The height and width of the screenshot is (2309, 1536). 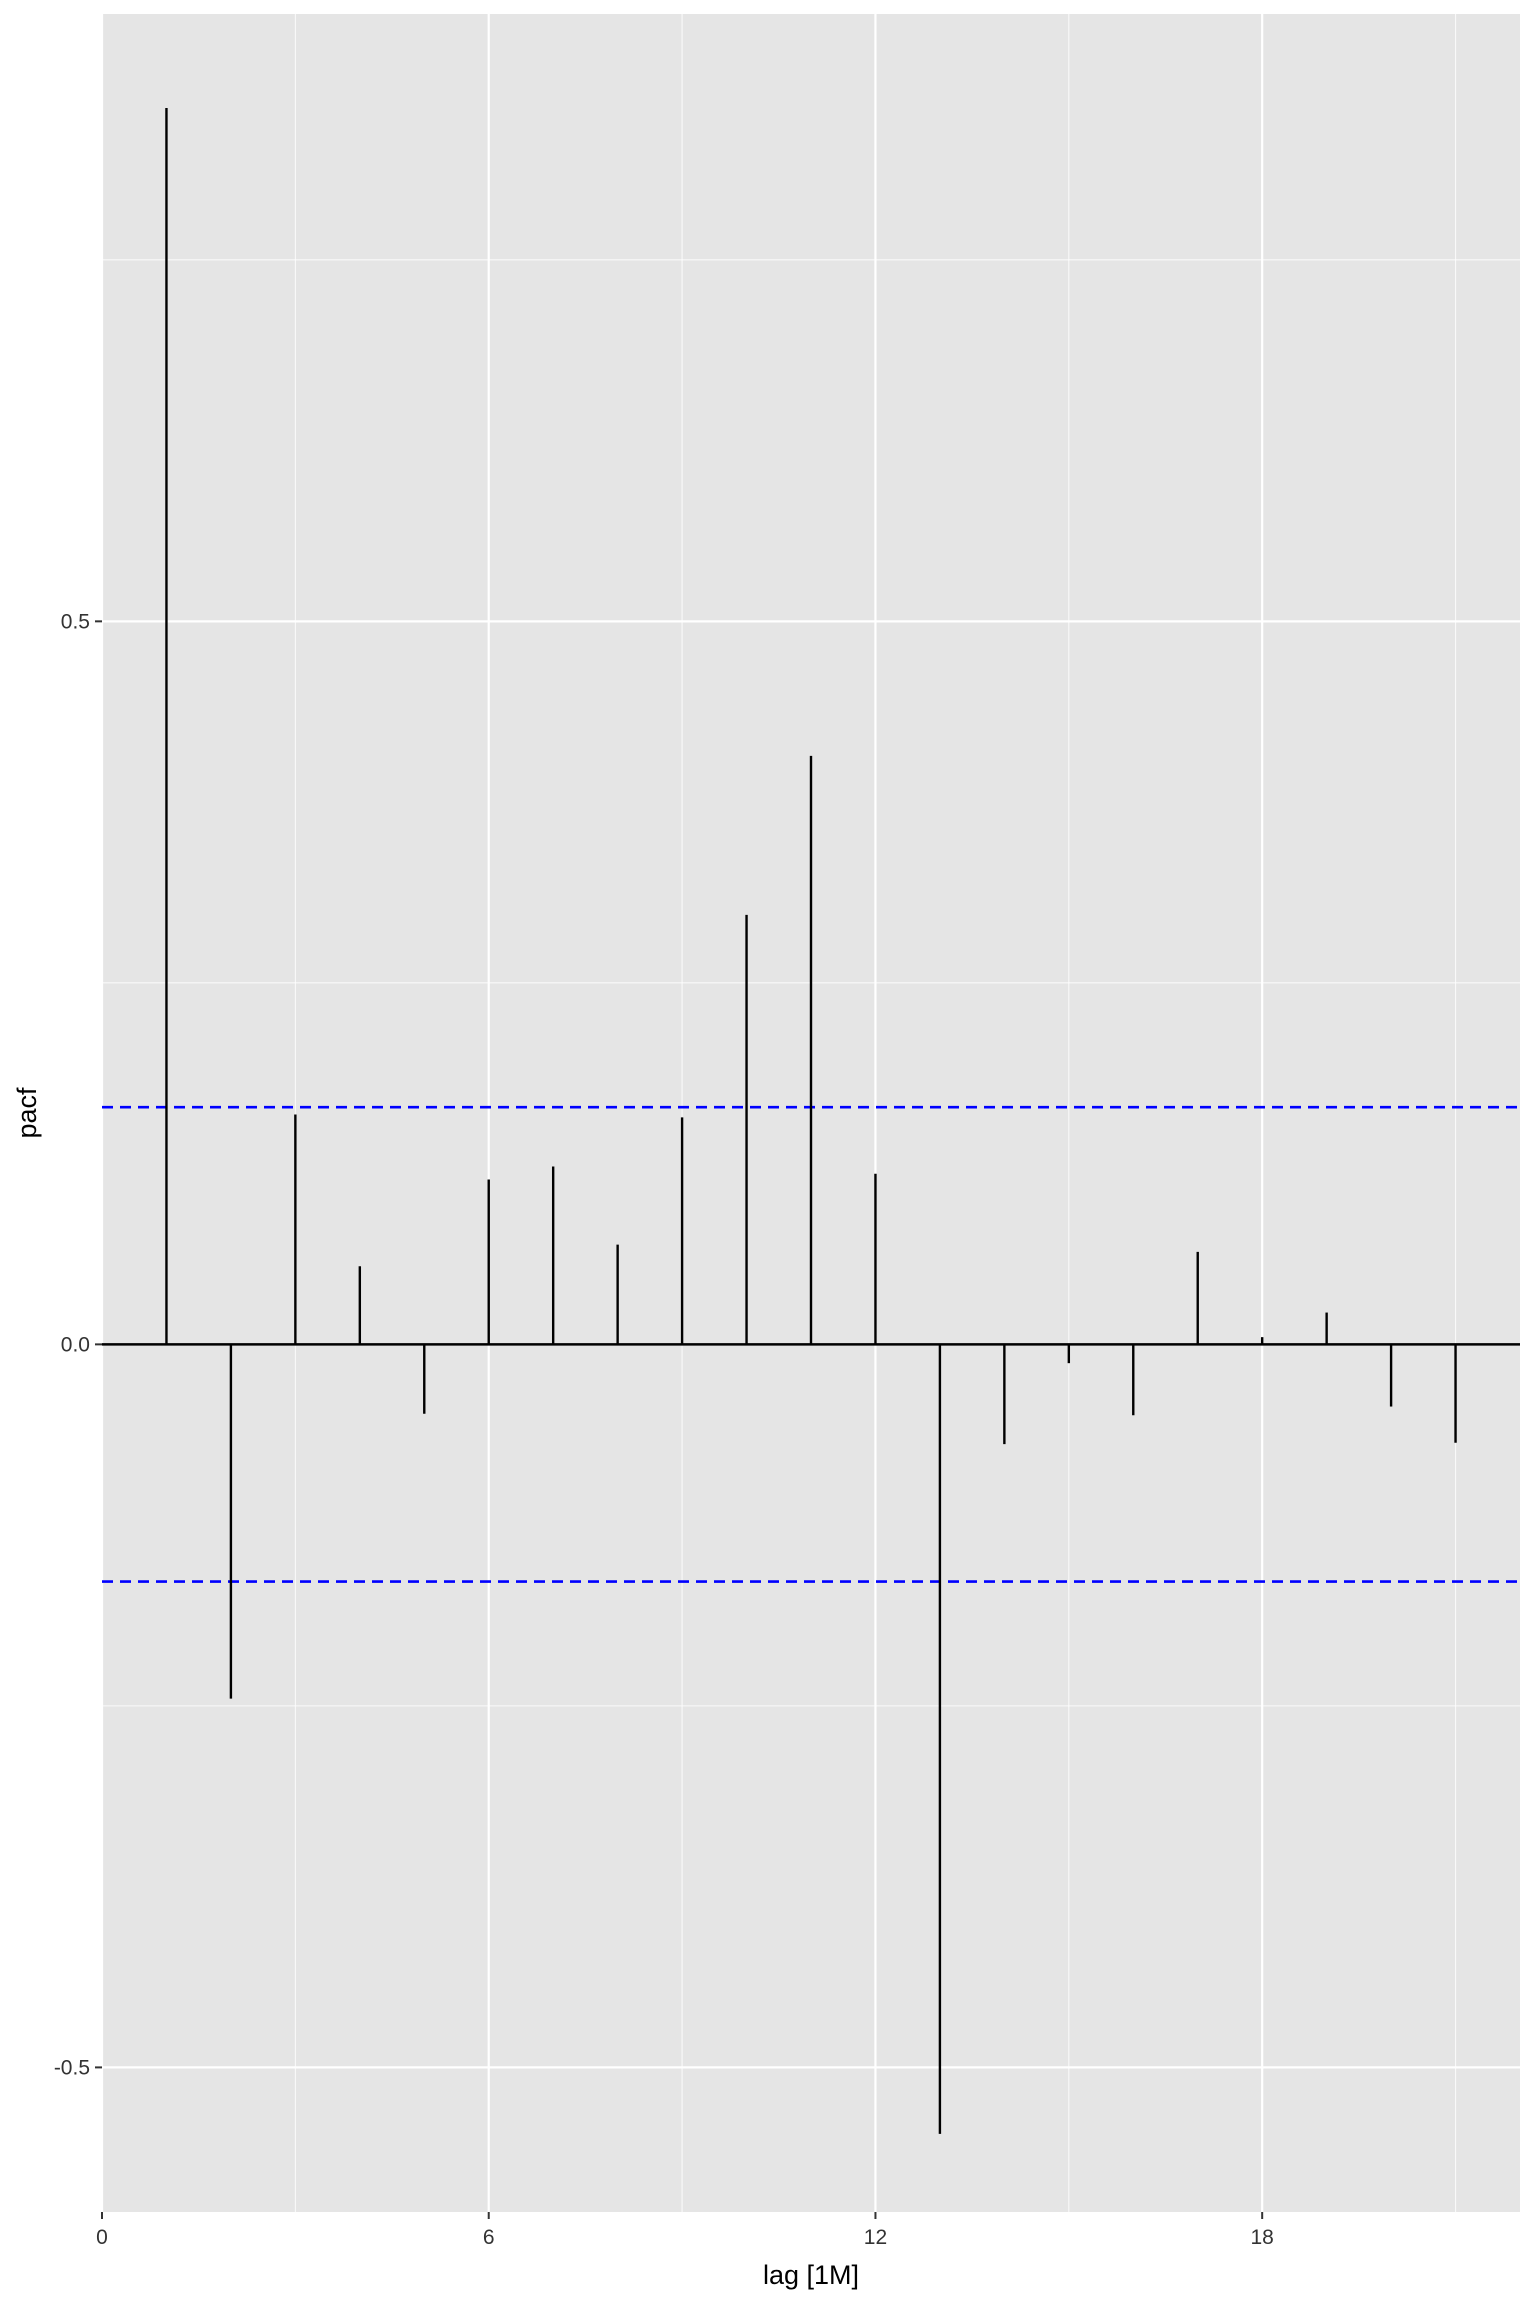 I want to click on y-axis: -0.5 0.0 0.5, so click(x=78, y=1344).